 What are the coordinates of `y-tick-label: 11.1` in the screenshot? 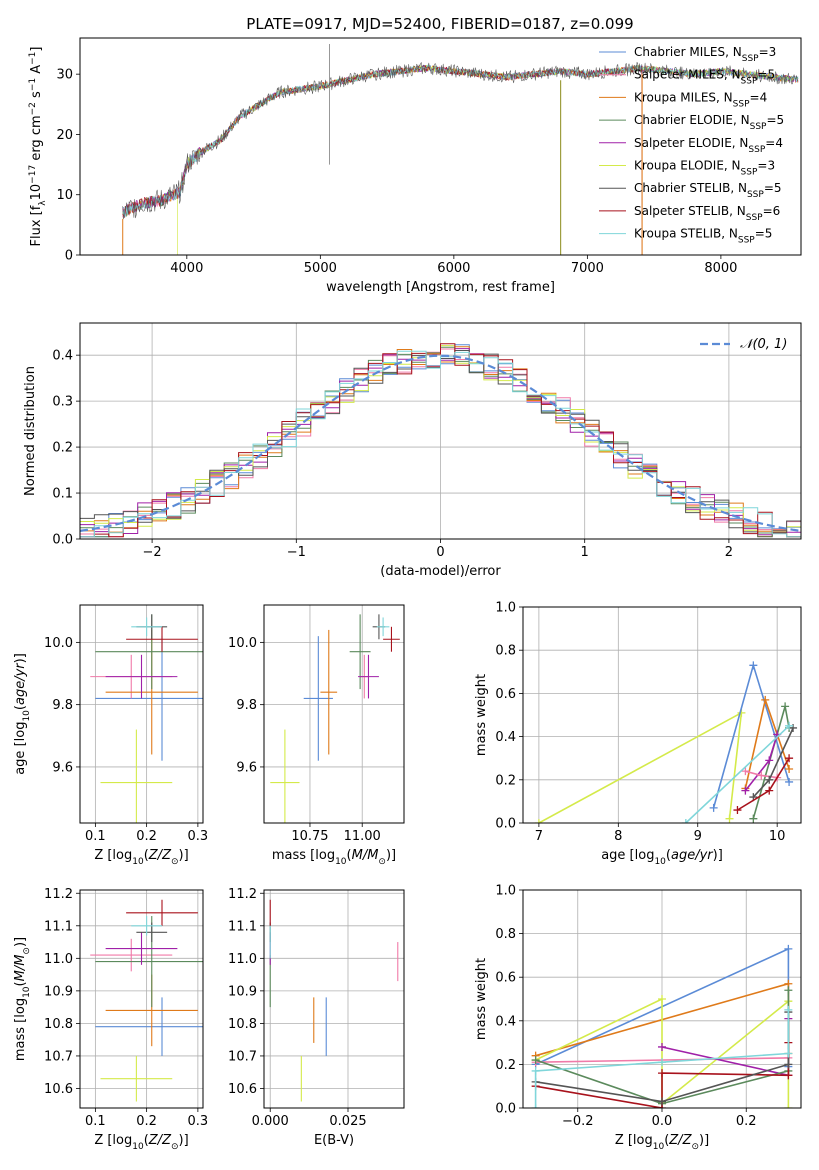 It's located at (58, 926).